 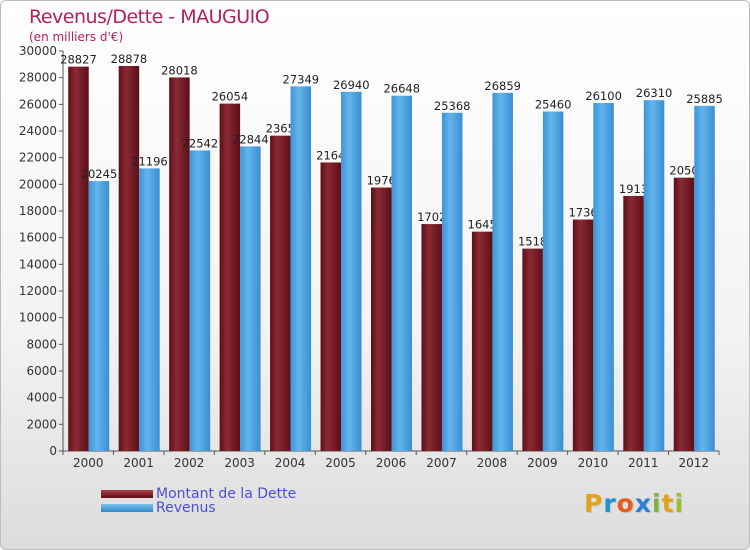 I want to click on x-tick-label: 2004, so click(x=290, y=463).